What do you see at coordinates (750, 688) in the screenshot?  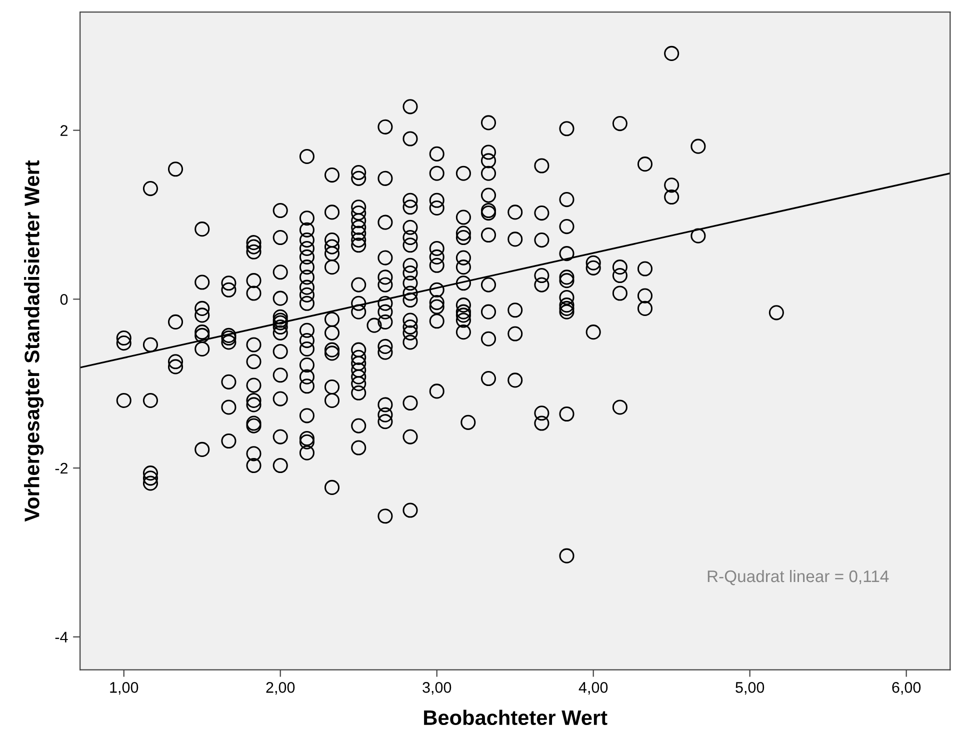 I see `x-tick-label: 5,00` at bounding box center [750, 688].